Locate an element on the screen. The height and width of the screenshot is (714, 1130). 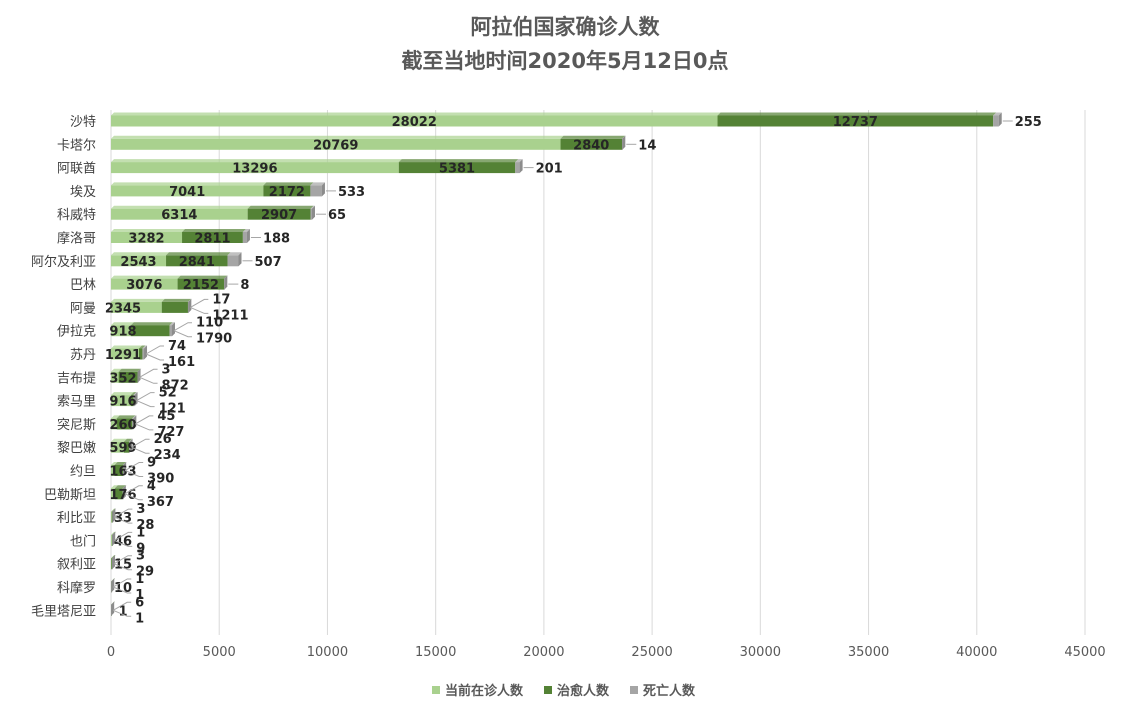
category-label: 吉布提 is located at coordinates (76, 378).